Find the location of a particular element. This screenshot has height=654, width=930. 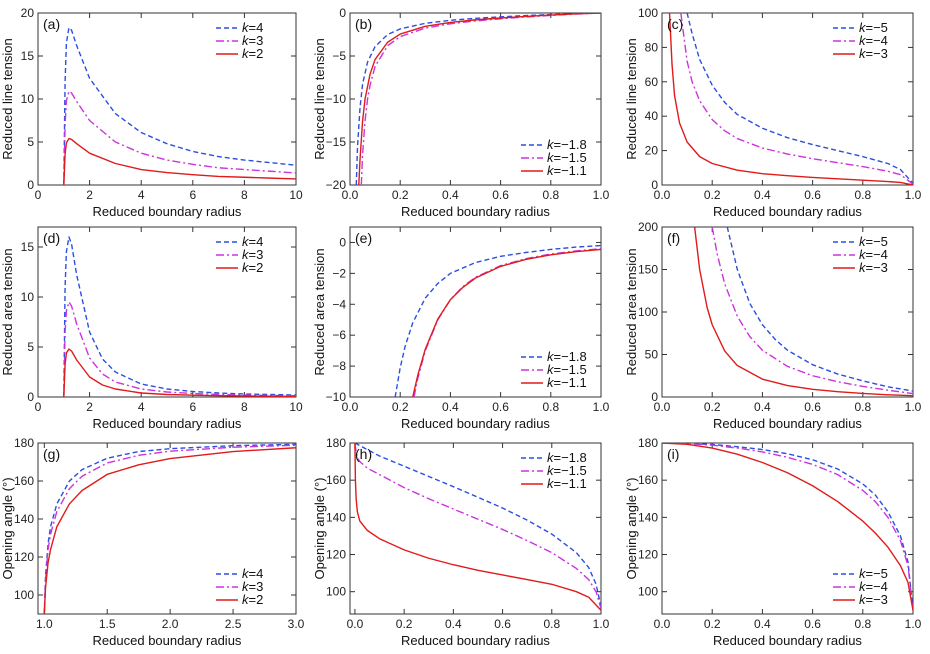

y-tick-label: 40 is located at coordinates (652, 116).